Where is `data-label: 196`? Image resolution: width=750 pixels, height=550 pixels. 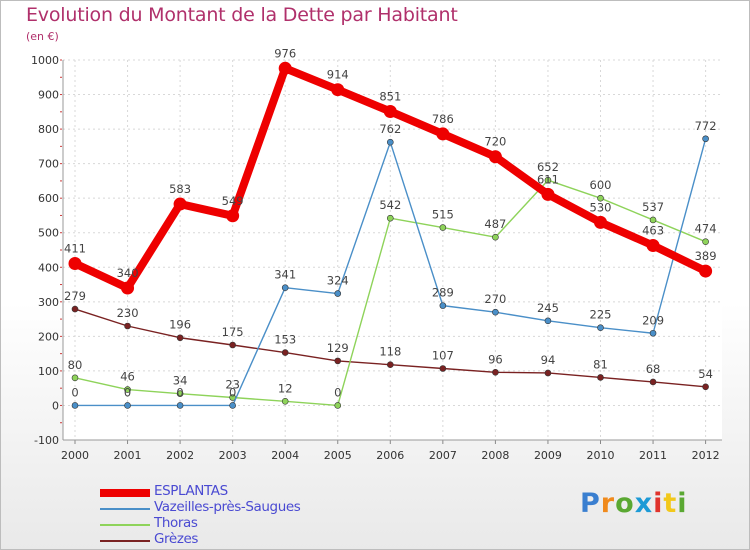
data-label: 196 is located at coordinates (180, 325).